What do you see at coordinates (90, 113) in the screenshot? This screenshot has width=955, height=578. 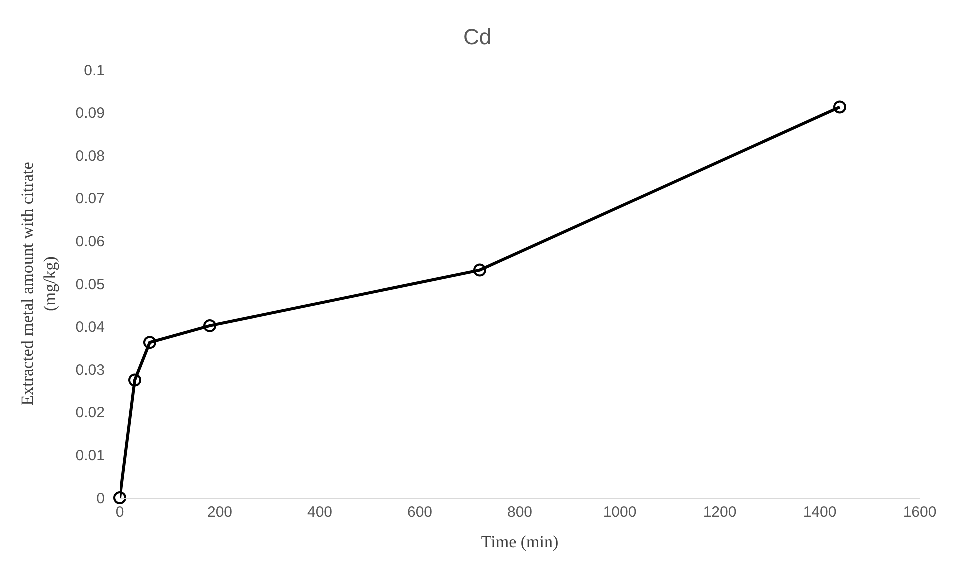 I see `y-tick-label: 0.09` at bounding box center [90, 113].